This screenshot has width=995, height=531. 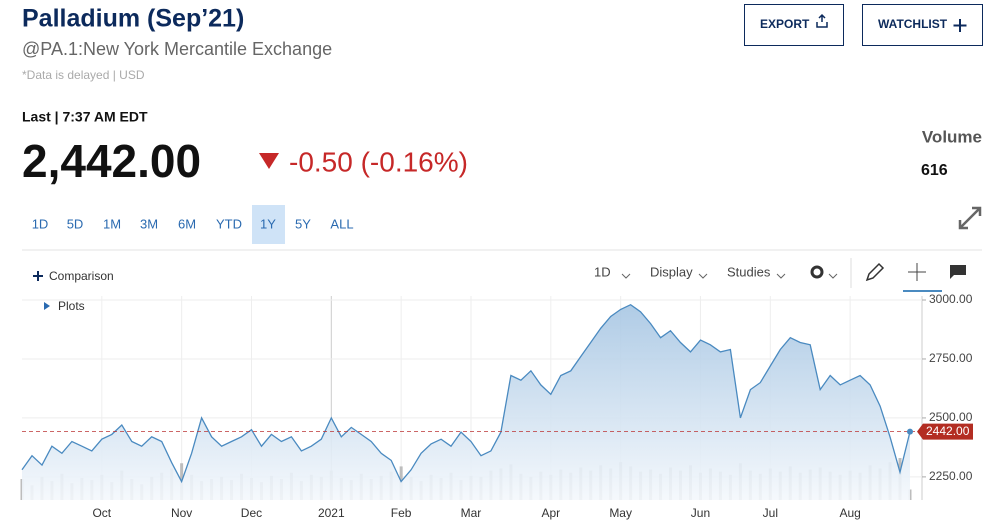 I want to click on last-price-label: 2442.00, so click(x=948, y=431).